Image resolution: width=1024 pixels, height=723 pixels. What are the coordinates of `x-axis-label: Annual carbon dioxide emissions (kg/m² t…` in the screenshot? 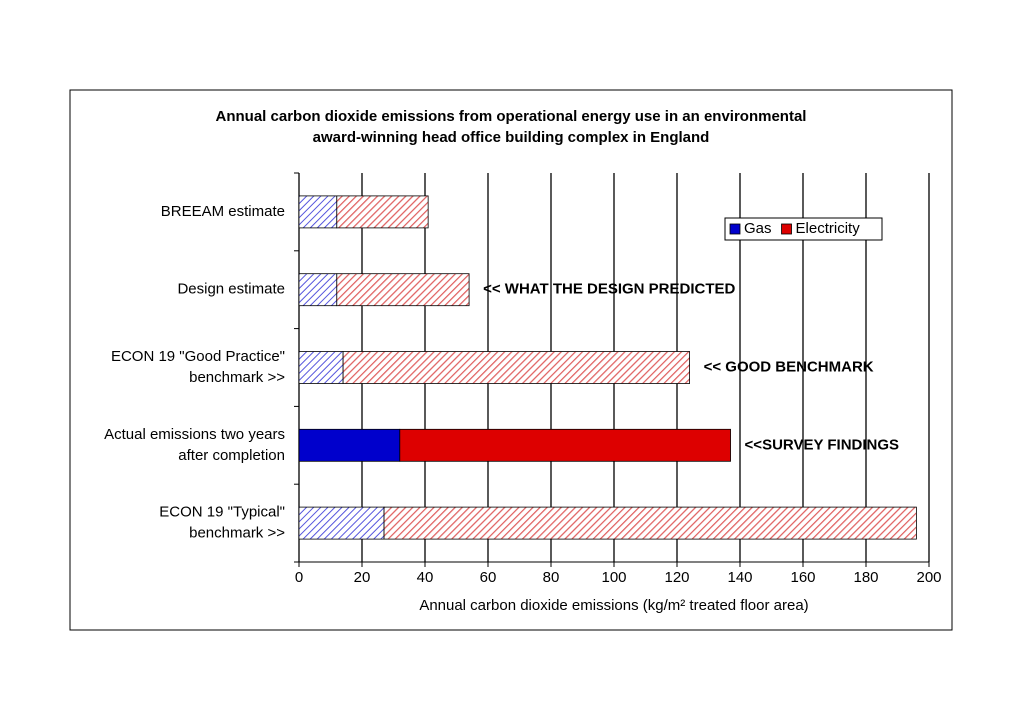 It's located at (613, 605).